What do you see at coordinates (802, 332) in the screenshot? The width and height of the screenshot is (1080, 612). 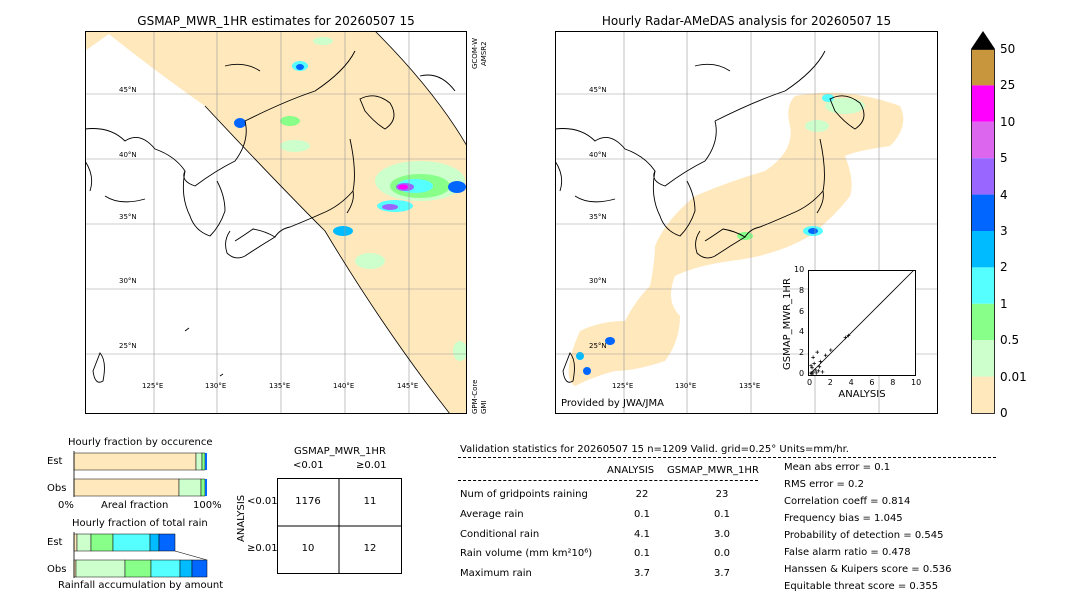 I see `scatter-y-tick: 4` at bounding box center [802, 332].